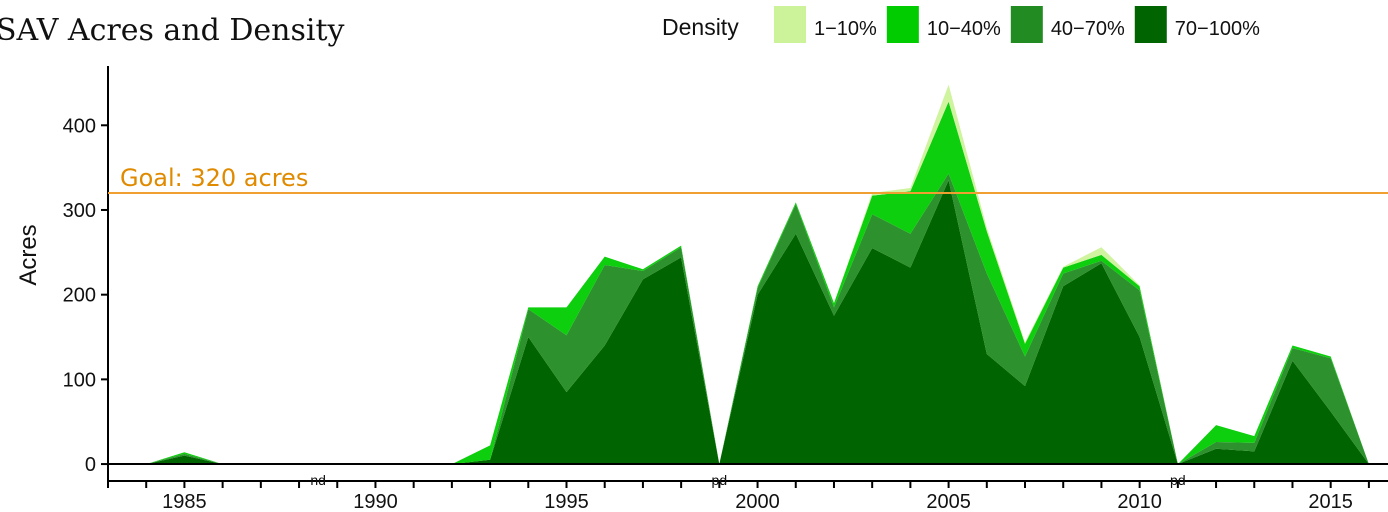 This screenshot has width=1388, height=512. Describe the element at coordinates (1217, 29) in the screenshot. I see `legend-label: 70−100%` at that location.